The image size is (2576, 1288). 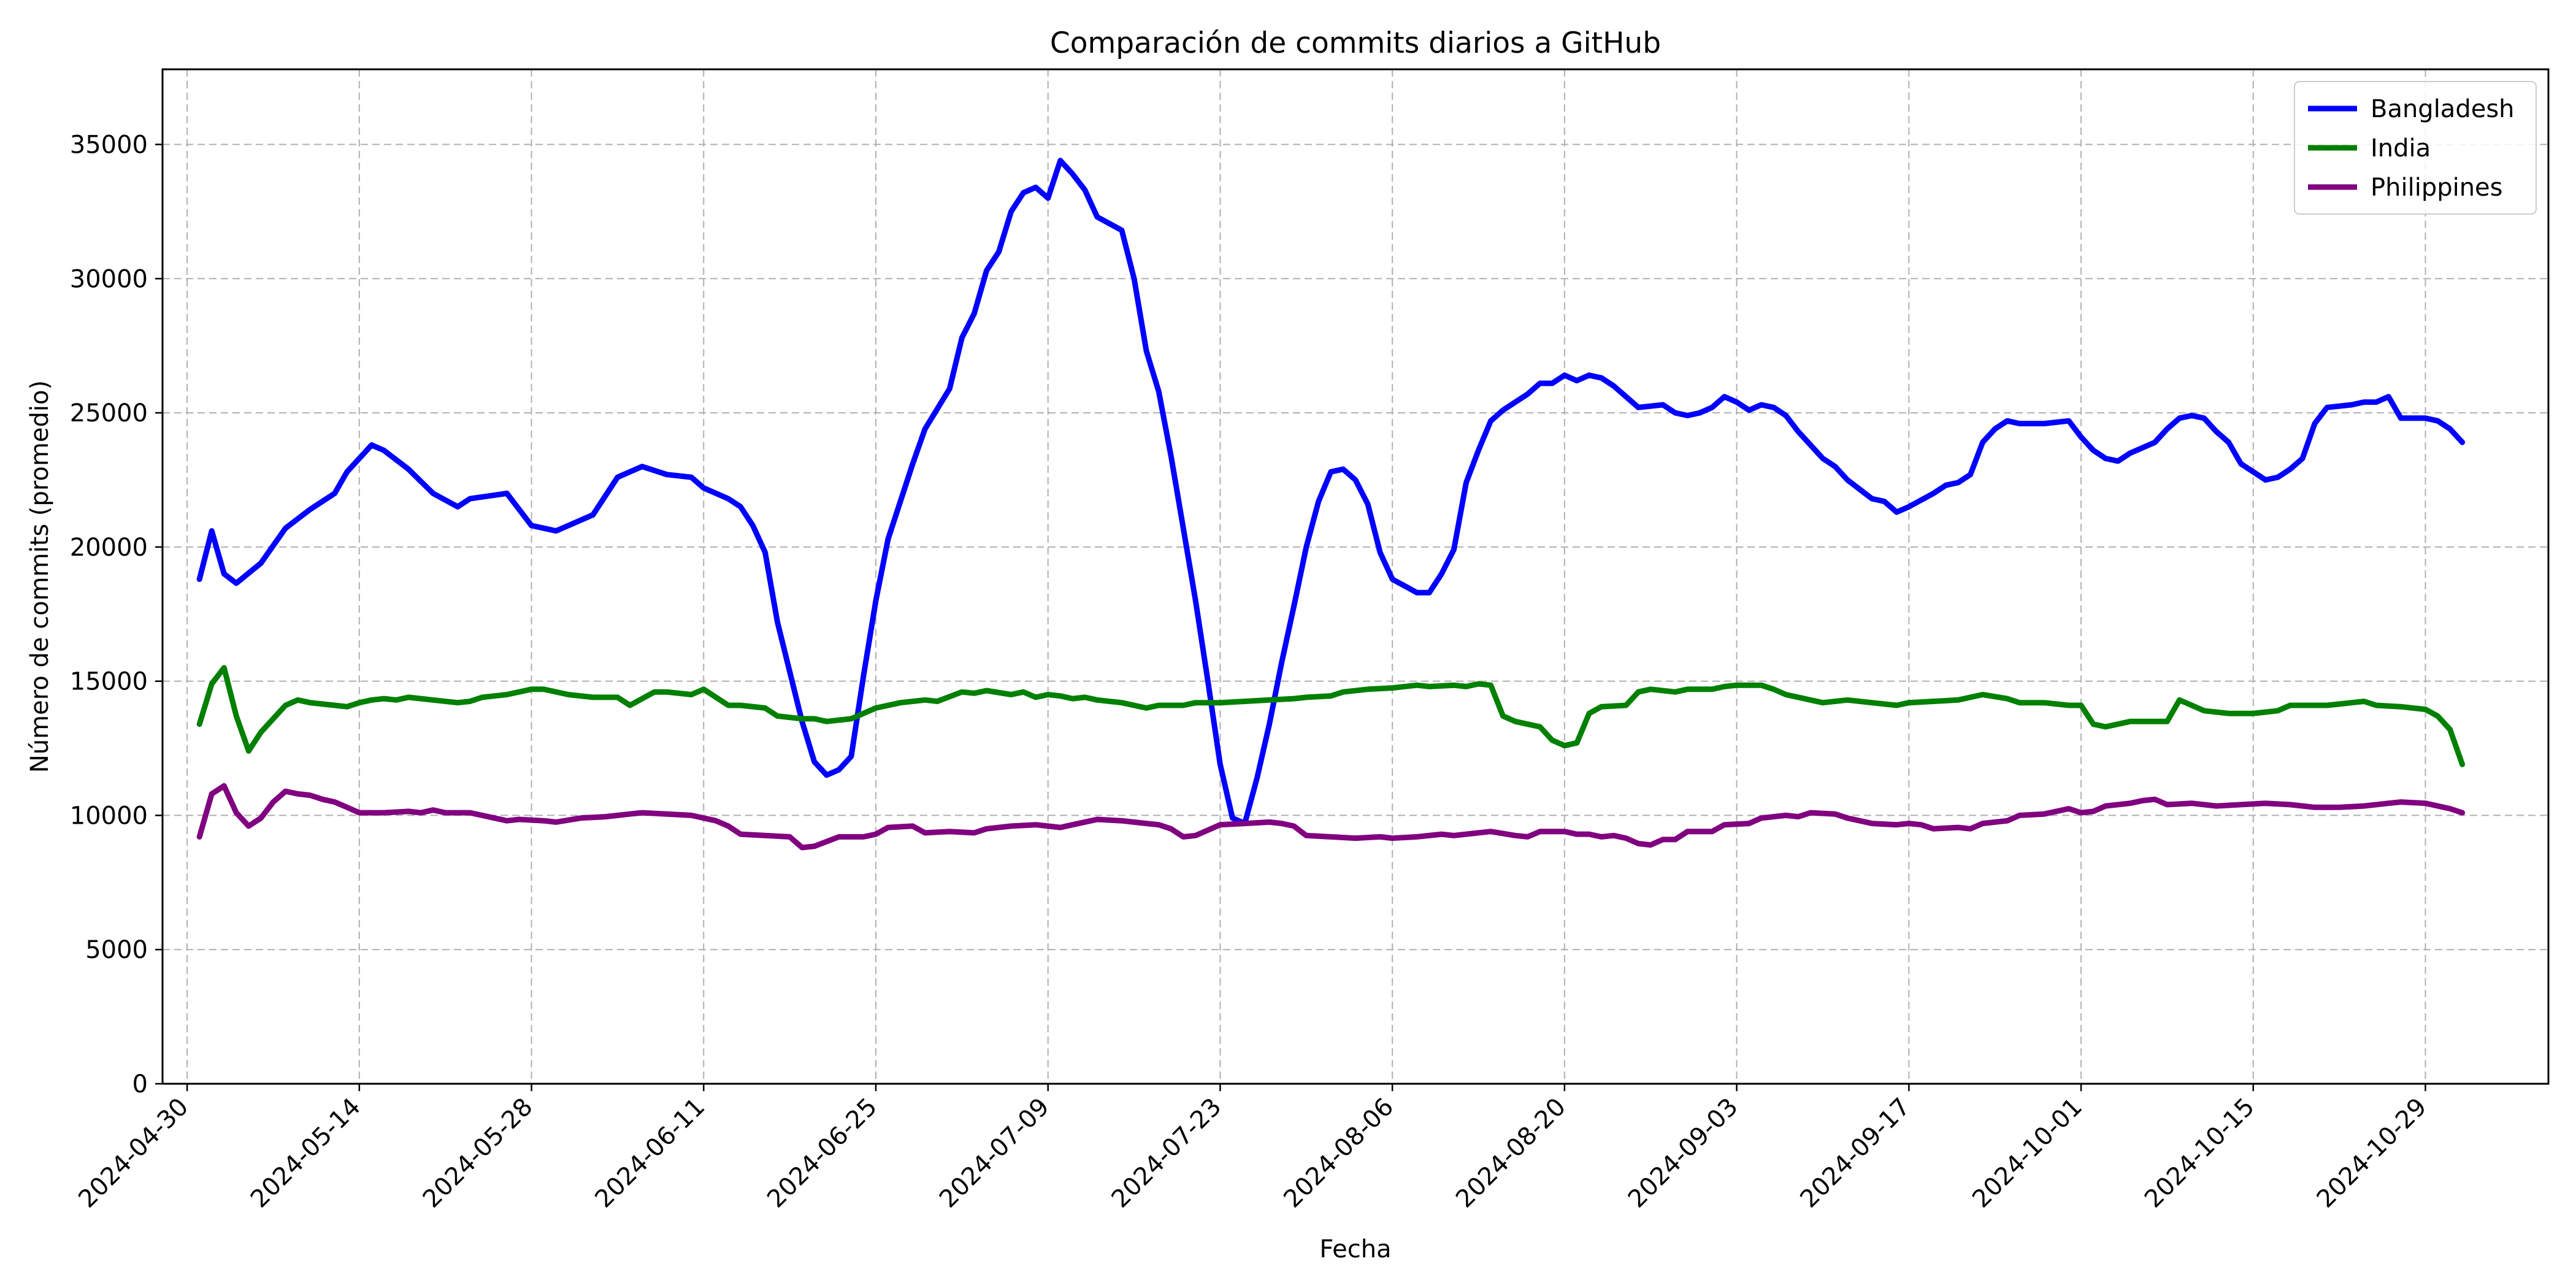 What do you see at coordinates (109, 682) in the screenshot?
I see `y-tick-label: 15000` at bounding box center [109, 682].